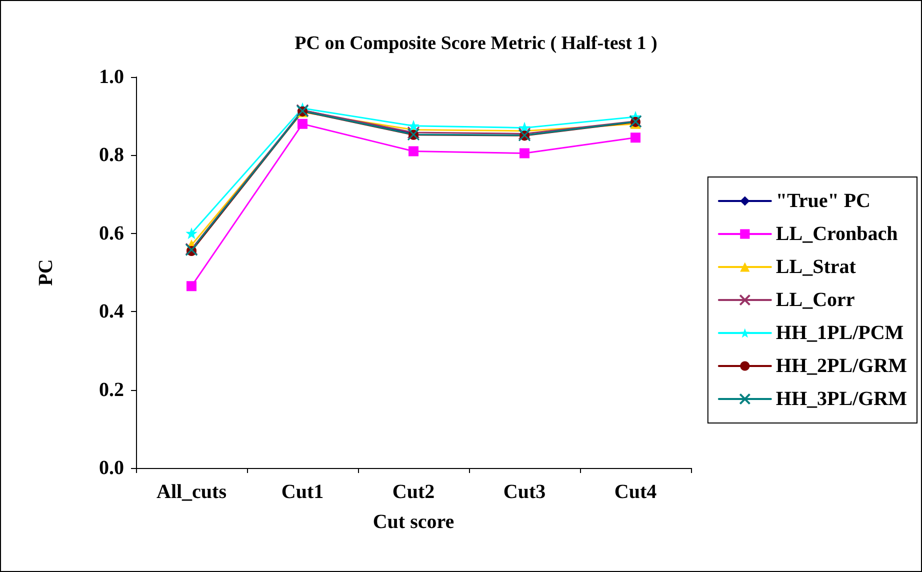 The height and width of the screenshot is (572, 922). What do you see at coordinates (476, 43) in the screenshot?
I see `chart-title: PC on Composite Score Metric ( Half-test 1 )` at bounding box center [476, 43].